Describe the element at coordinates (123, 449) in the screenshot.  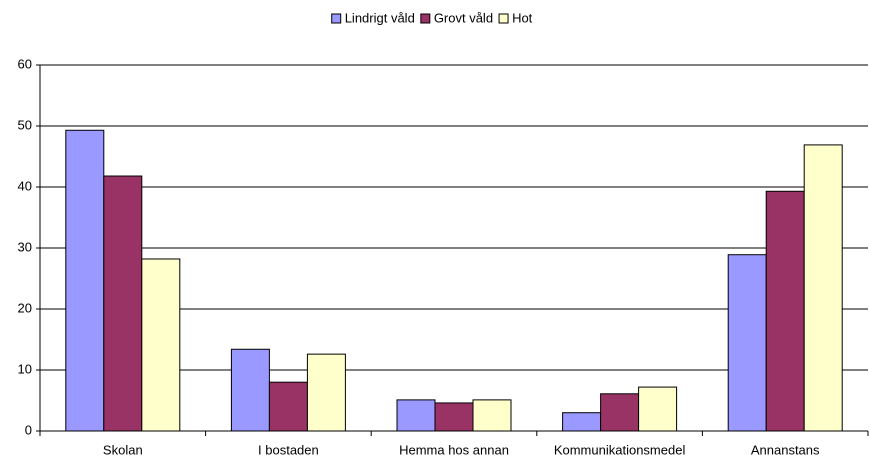
I see `x-tick-label: Skolan` at that location.